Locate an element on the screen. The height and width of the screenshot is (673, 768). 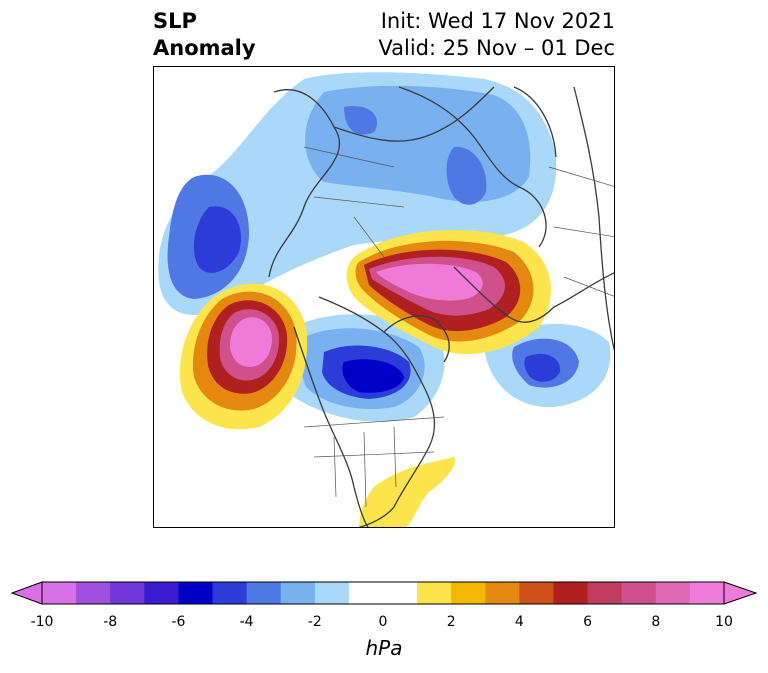
anomaly-neg6-arctic-small is located at coordinates (361, 120).